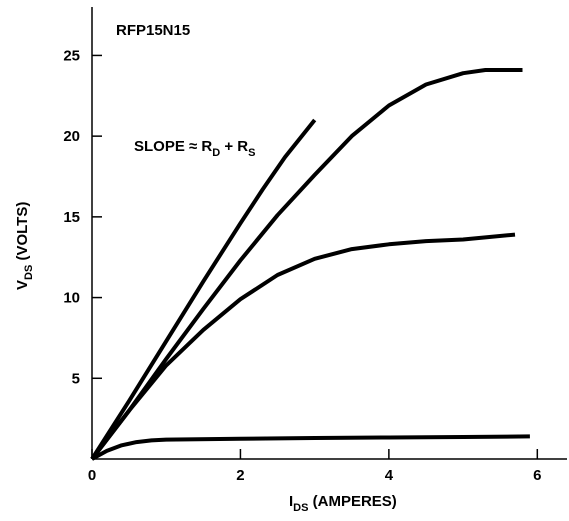 The height and width of the screenshot is (521, 569). I want to click on x-tick-label: 2, so click(240, 475).